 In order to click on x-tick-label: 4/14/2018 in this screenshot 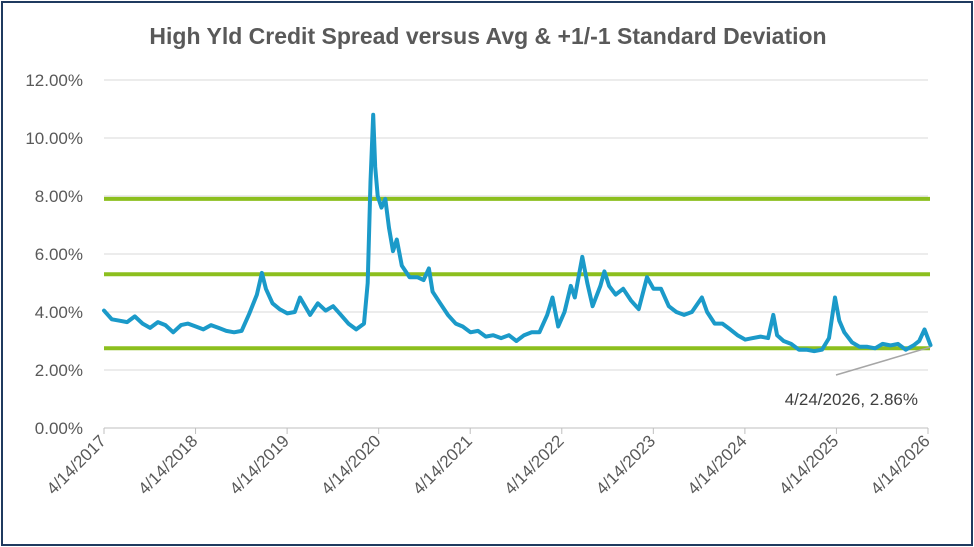, I will do `click(167, 464)`.